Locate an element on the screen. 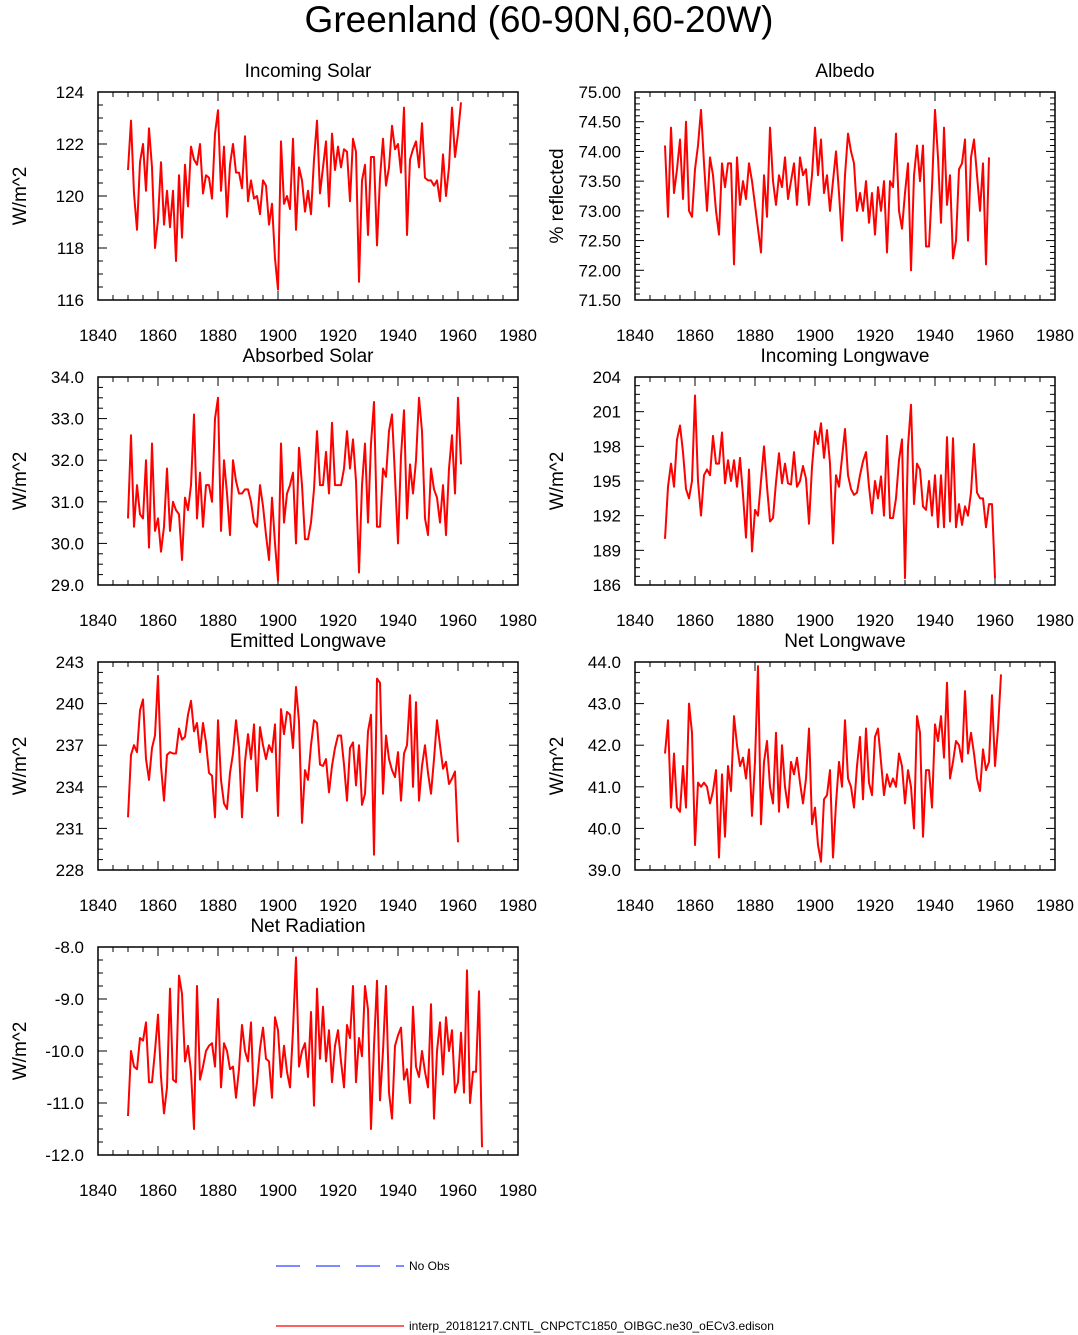 The image size is (1078, 1335). panel-title: Net Longwave is located at coordinates (844, 641).